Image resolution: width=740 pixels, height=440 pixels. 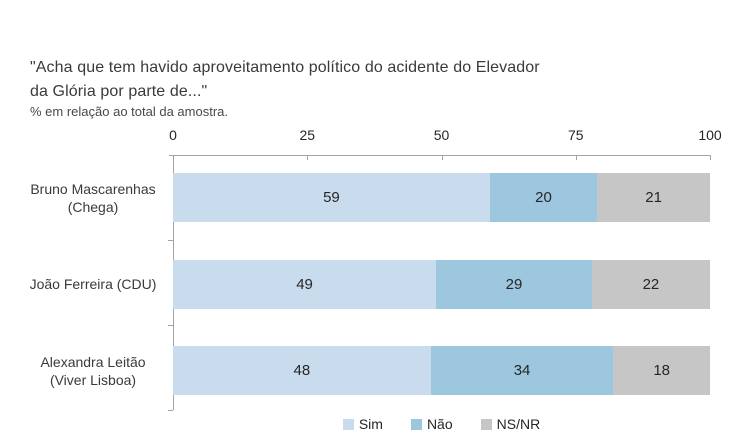 What do you see at coordinates (416, 424) in the screenshot?
I see `legend-marker-n-o` at bounding box center [416, 424].